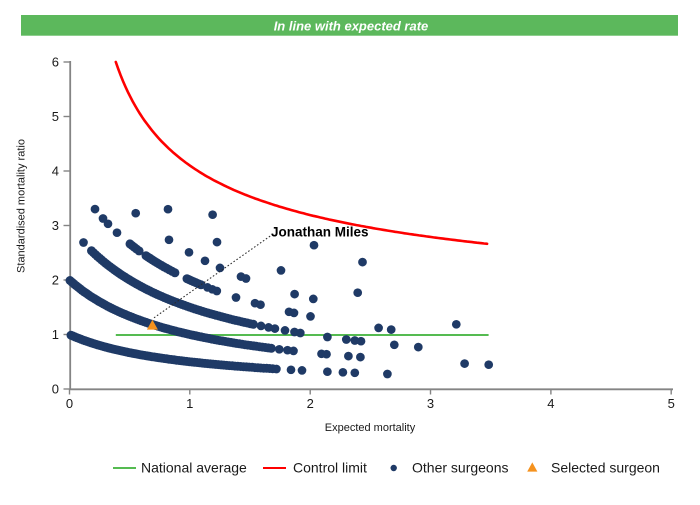  What do you see at coordinates (351, 26) in the screenshot?
I see `svg-text: In line with expected rate` at bounding box center [351, 26].